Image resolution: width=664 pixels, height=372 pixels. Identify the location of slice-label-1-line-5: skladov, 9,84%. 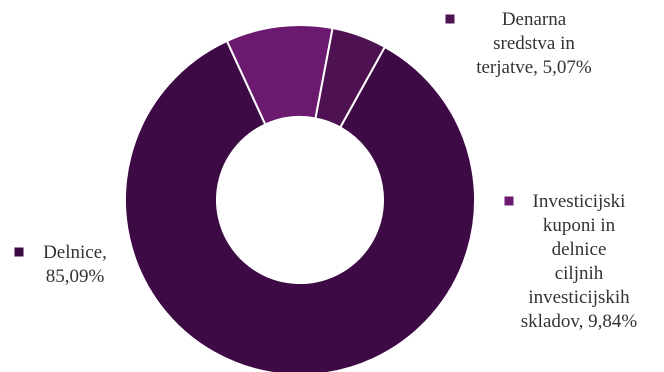
(579, 321).